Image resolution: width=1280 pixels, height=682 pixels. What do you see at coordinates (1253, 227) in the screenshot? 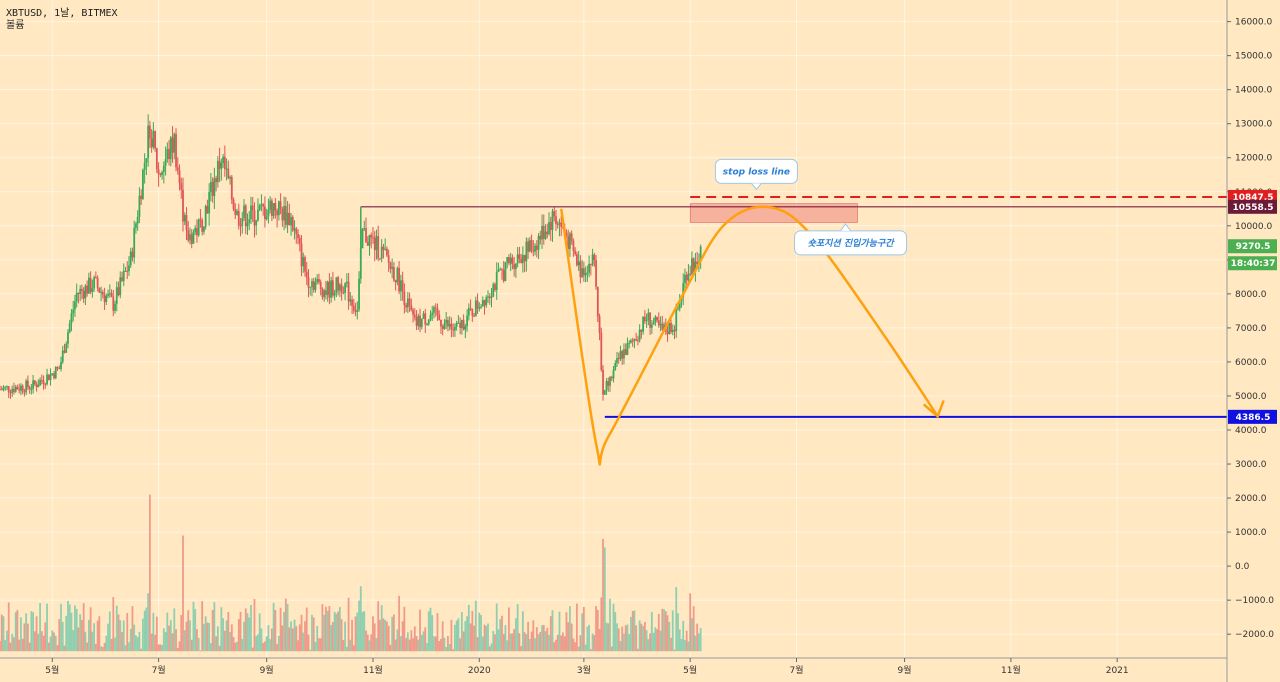
I see `price-tick-label: 10000.0` at bounding box center [1253, 227].